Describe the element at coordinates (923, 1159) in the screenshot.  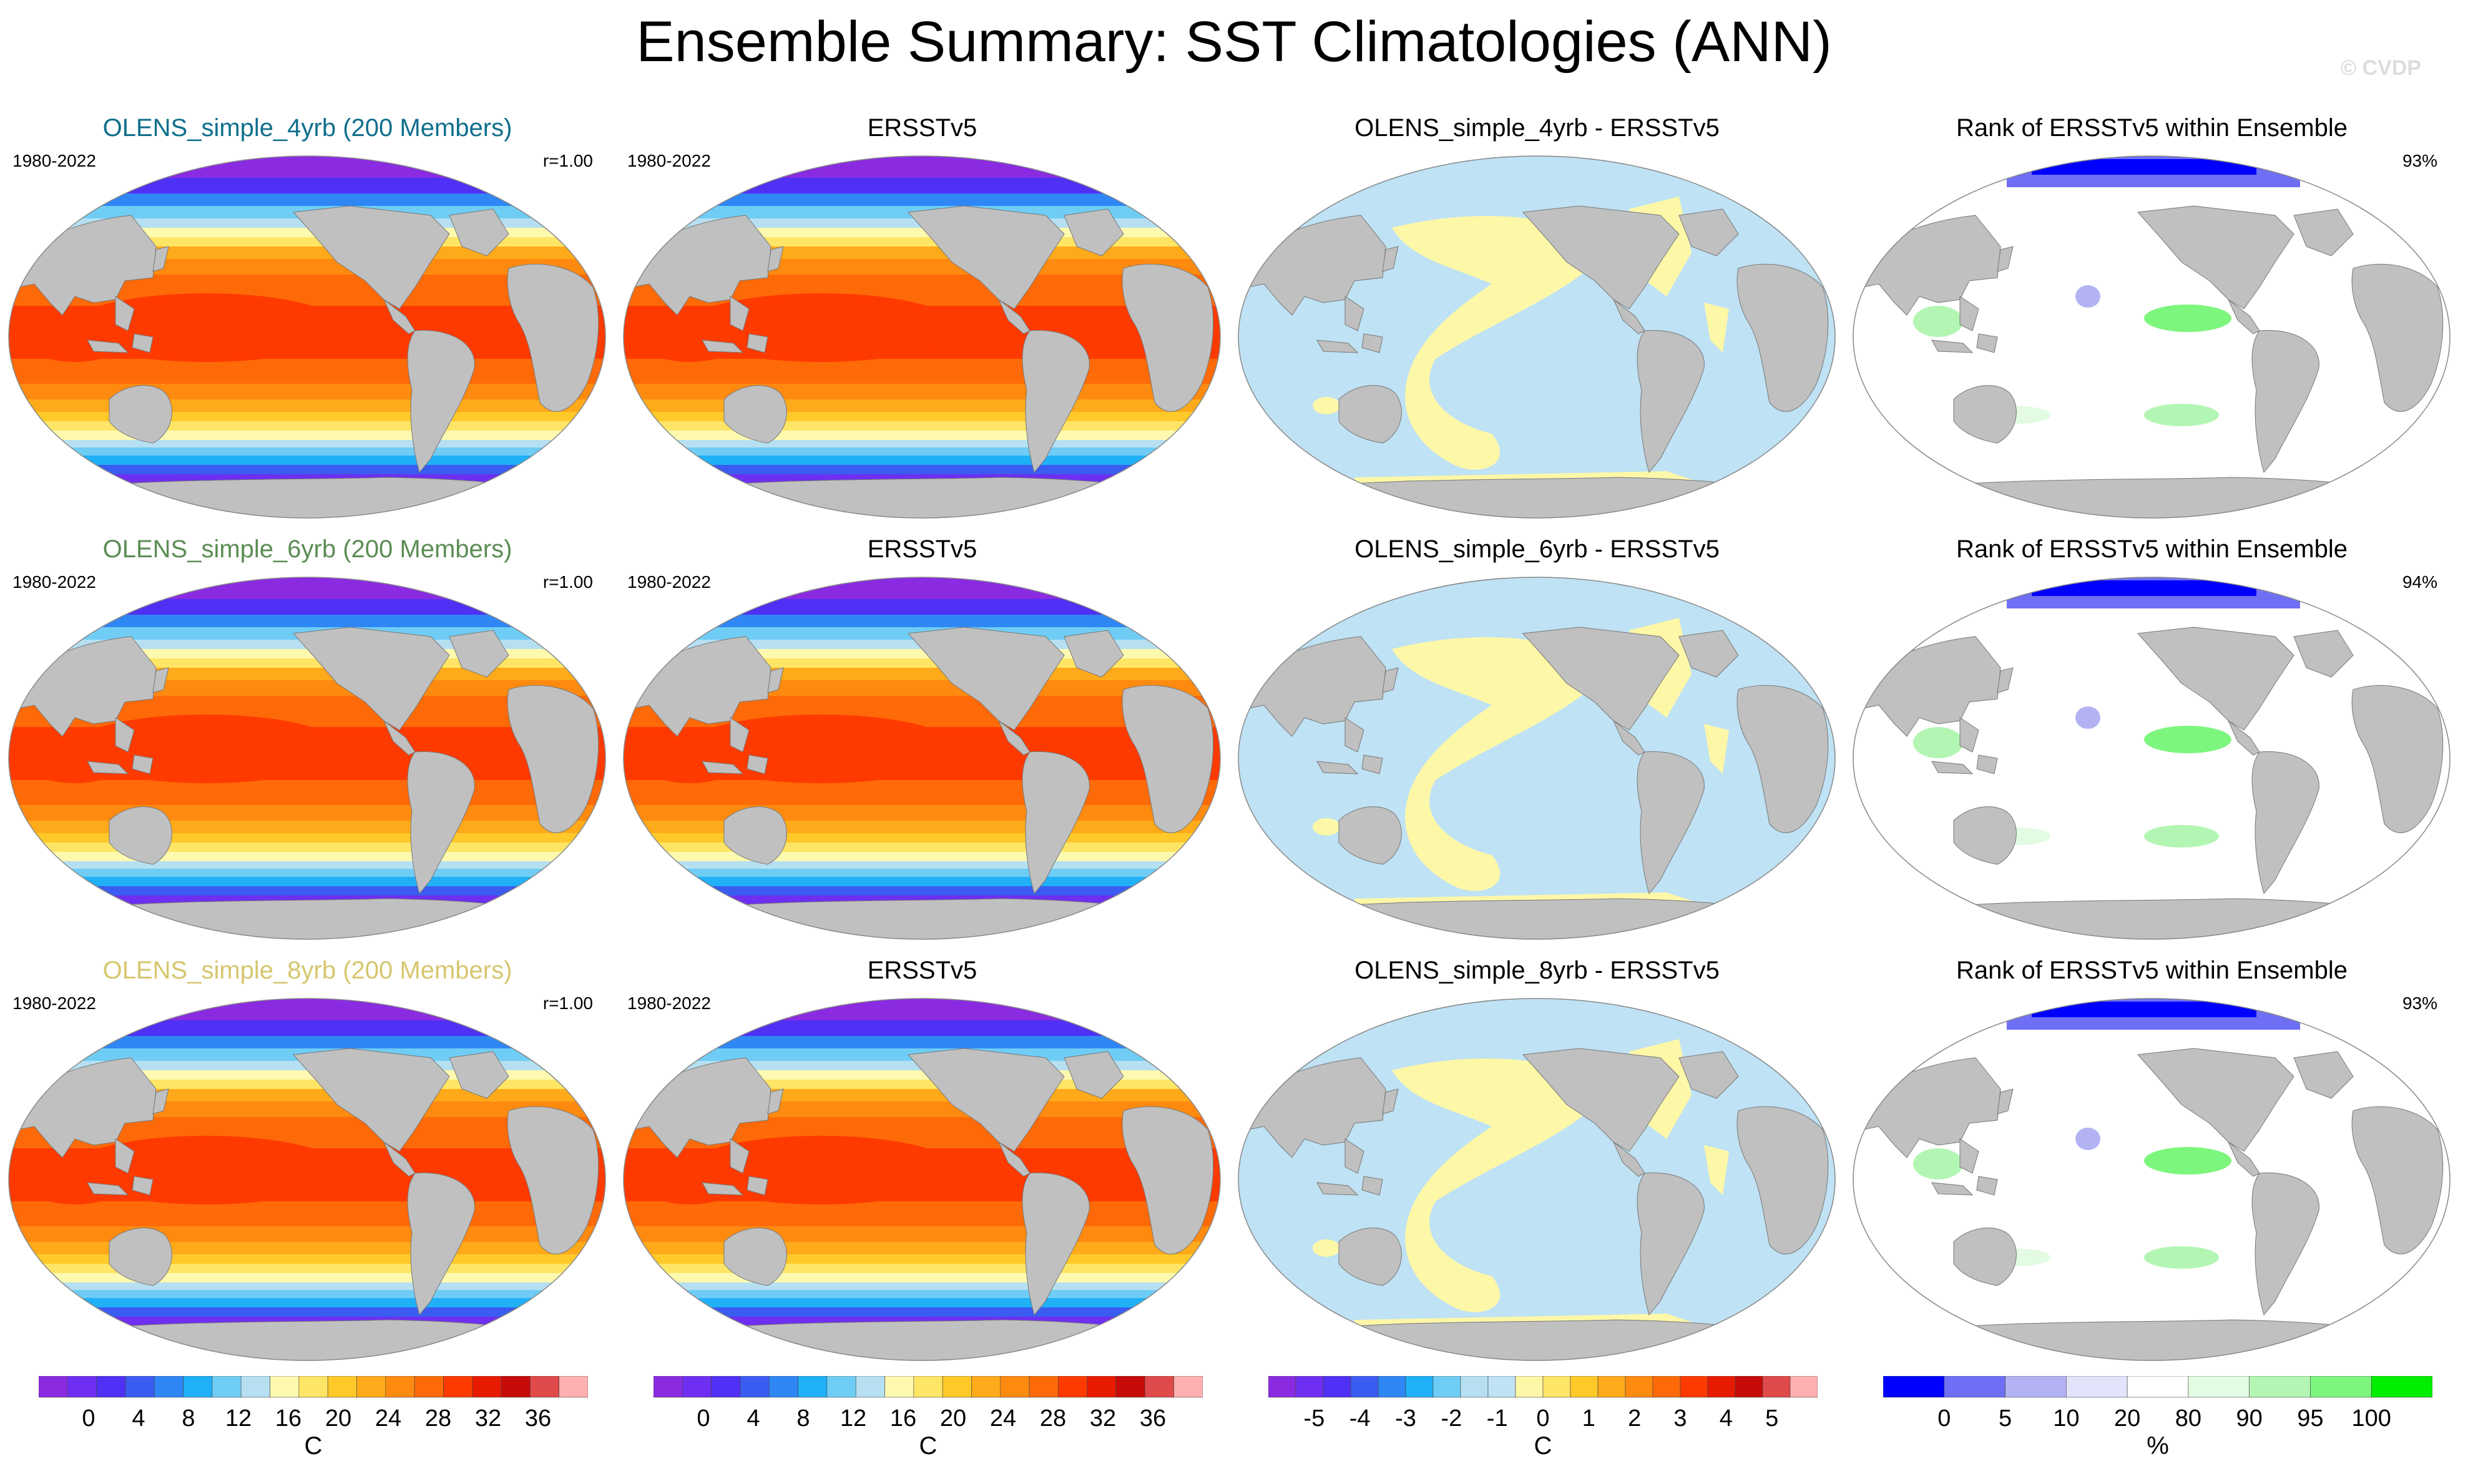
I see `panel-obs-row3: ERSSTv5 1980-2022` at that location.